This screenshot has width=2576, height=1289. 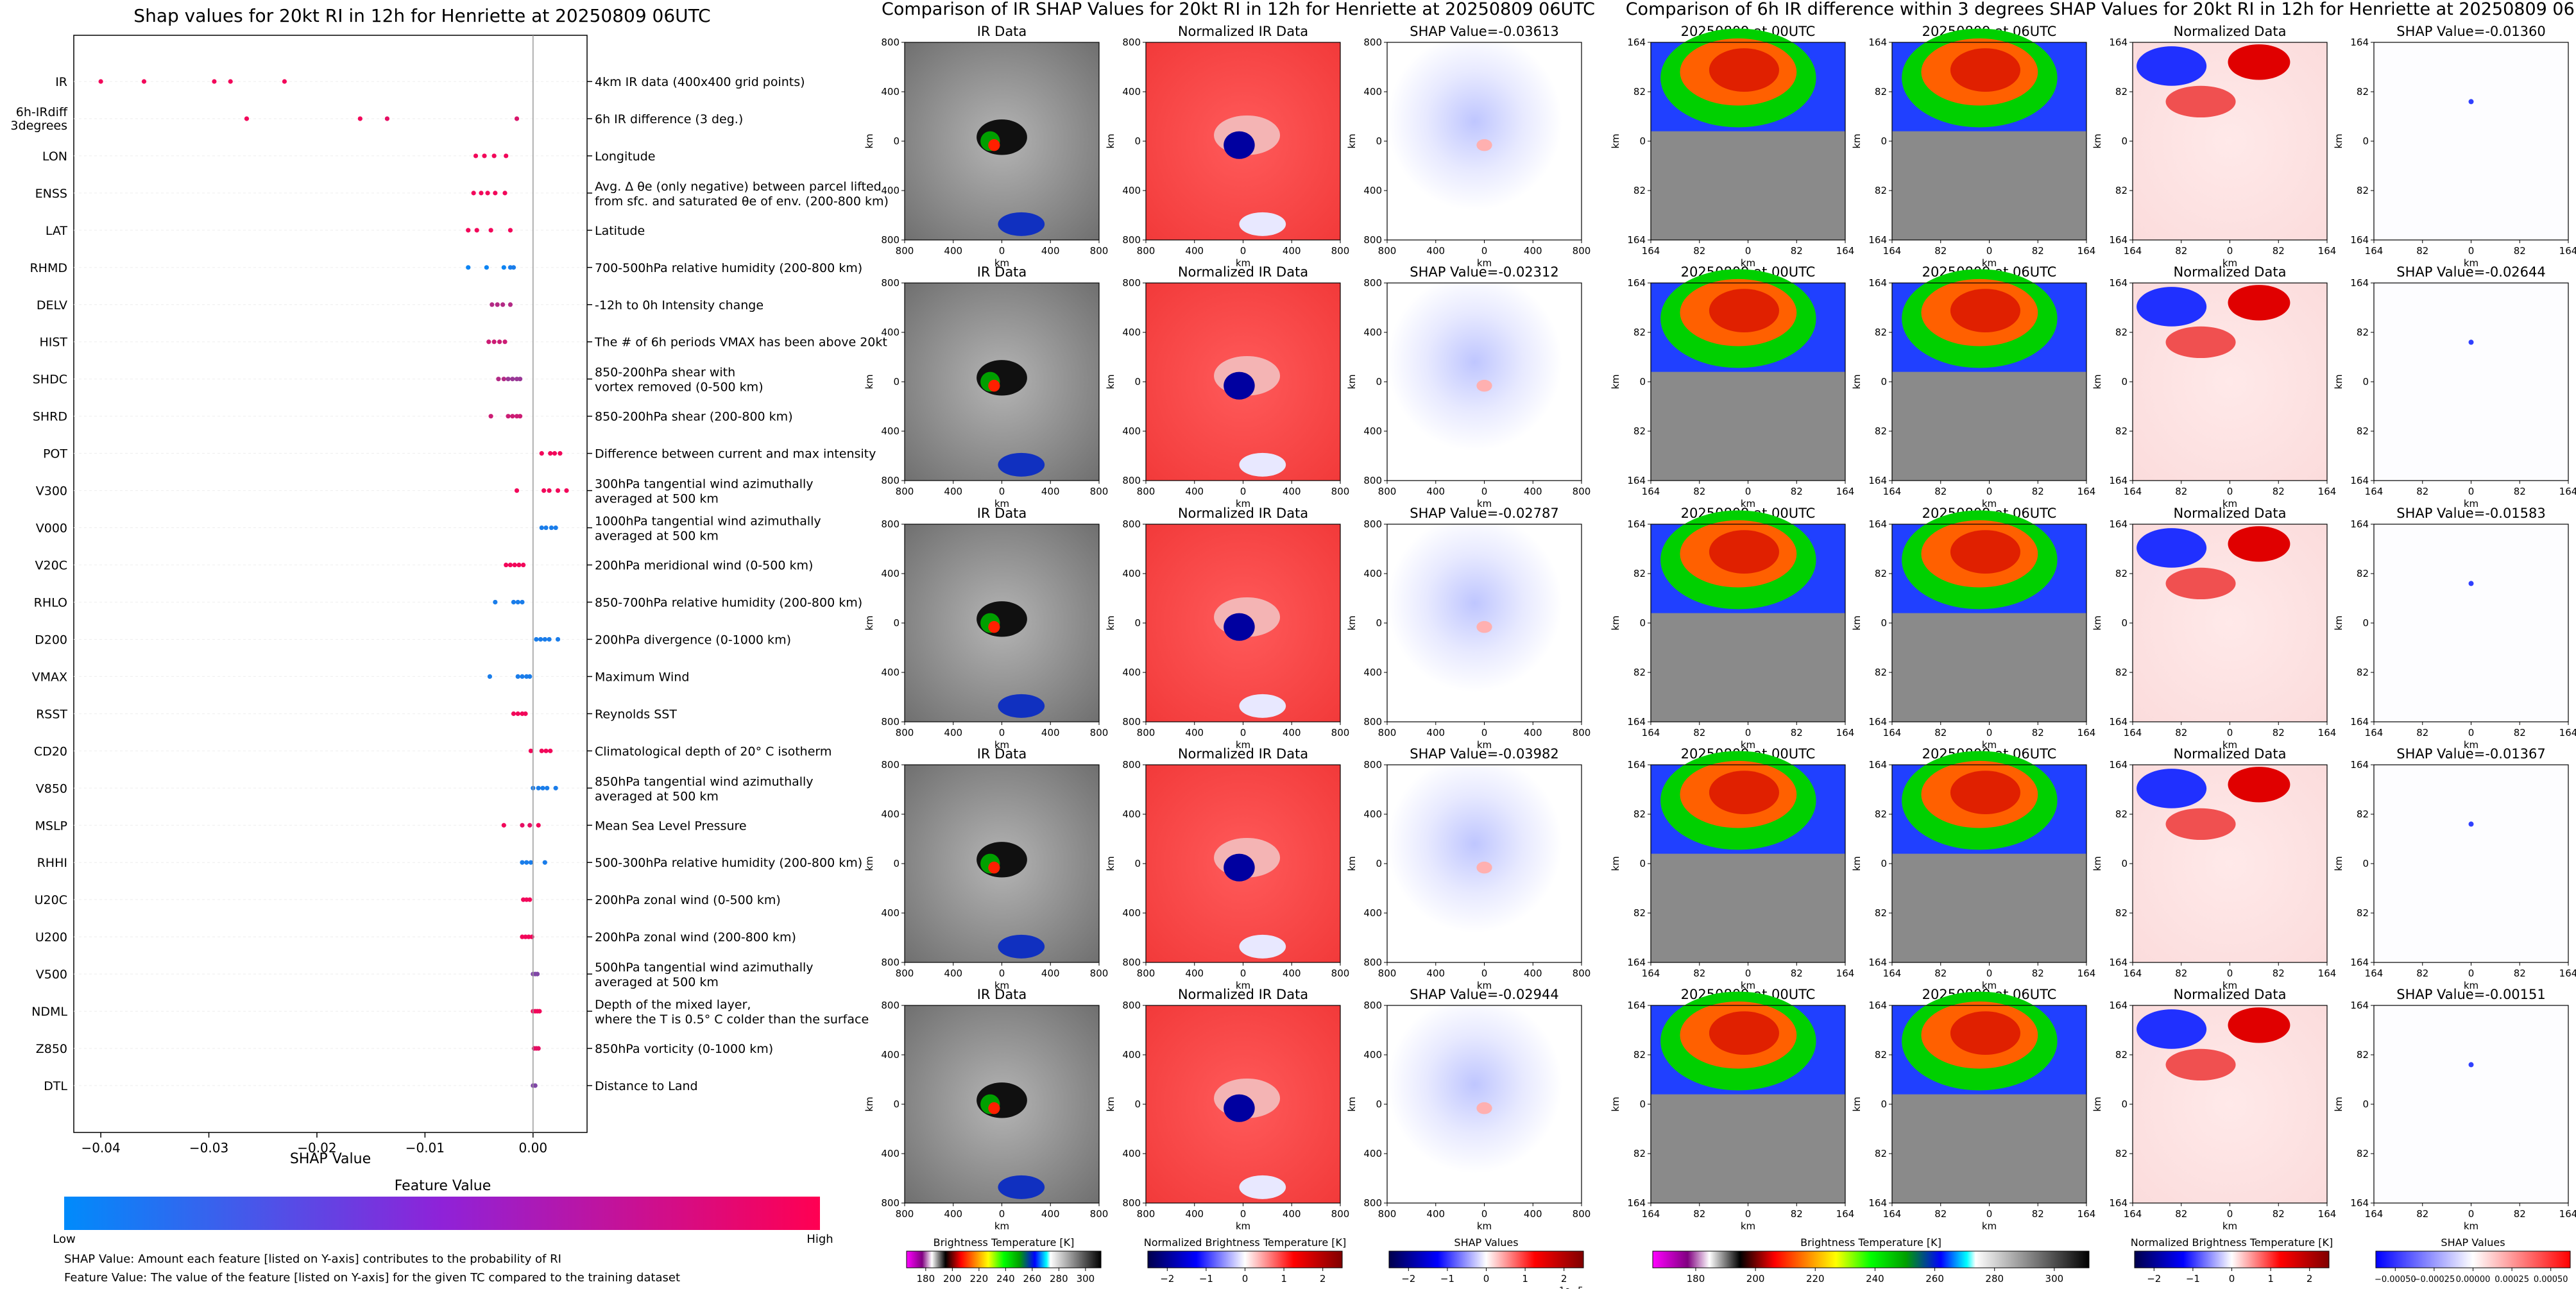 What do you see at coordinates (896, 141) in the screenshot?
I see `y-tick-label: 0` at bounding box center [896, 141].